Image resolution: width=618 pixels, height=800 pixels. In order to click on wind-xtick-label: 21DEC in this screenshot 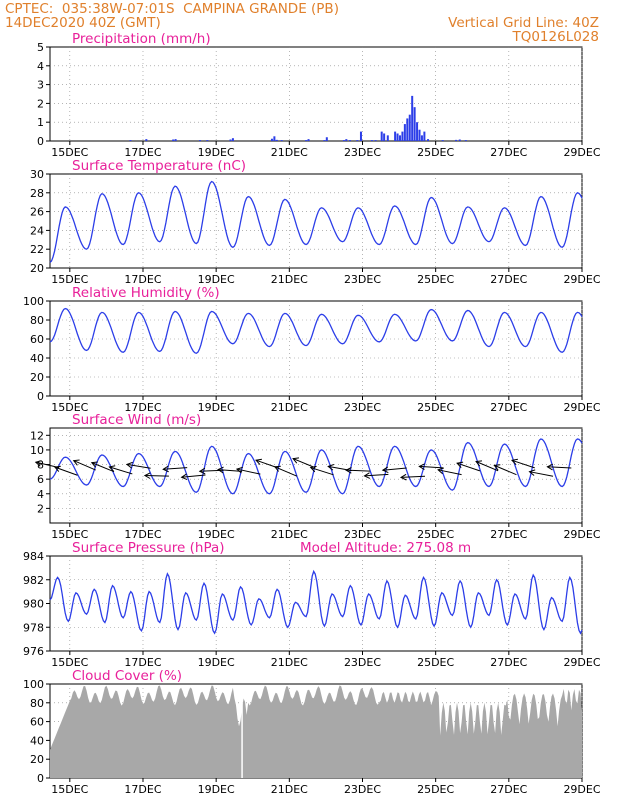, I will do `click(289, 534)`.